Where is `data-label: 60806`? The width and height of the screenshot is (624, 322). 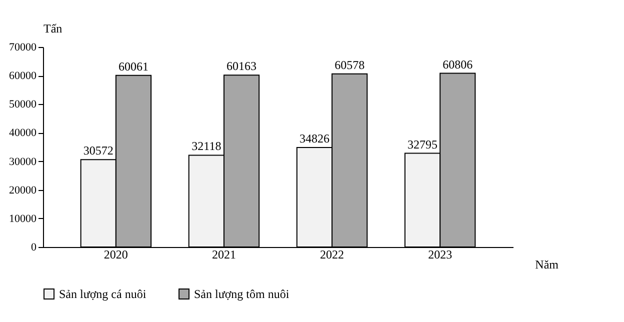 data-label: 60806 is located at coordinates (457, 64).